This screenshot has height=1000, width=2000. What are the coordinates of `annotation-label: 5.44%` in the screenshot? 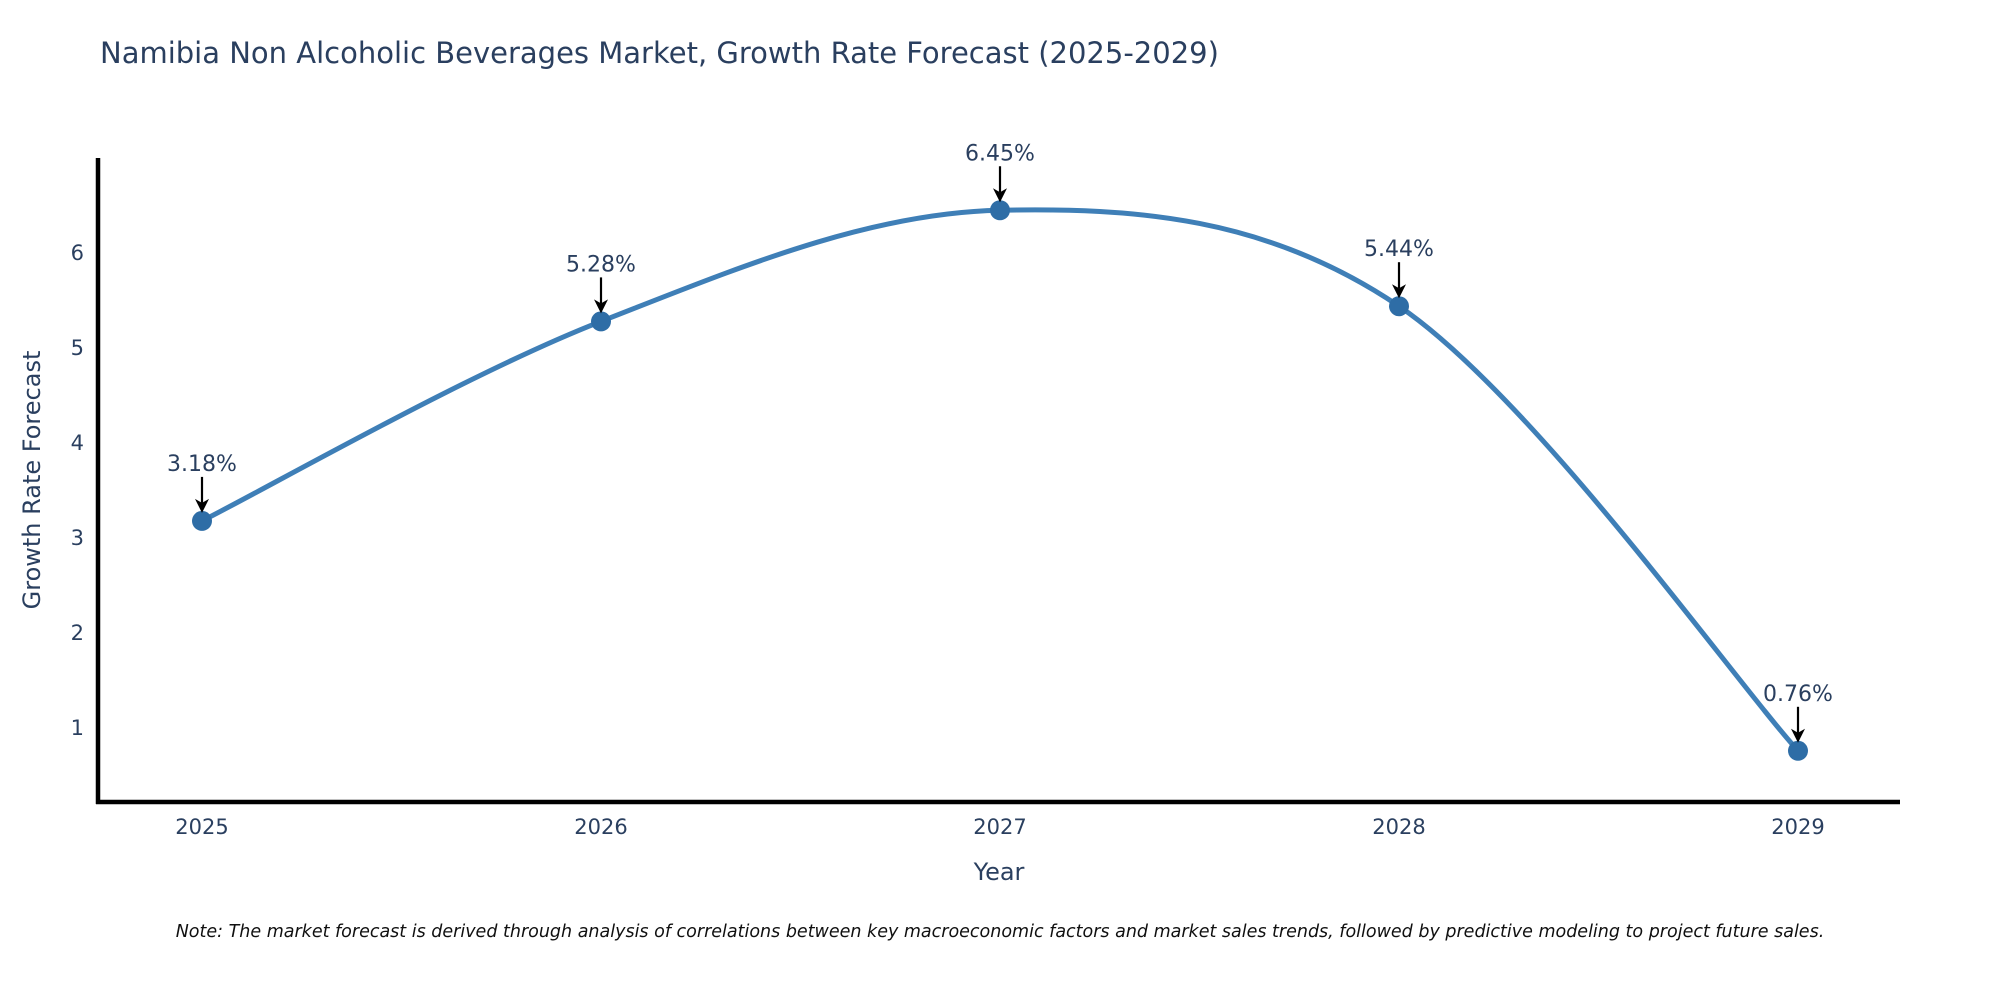 It's located at (1399, 249).